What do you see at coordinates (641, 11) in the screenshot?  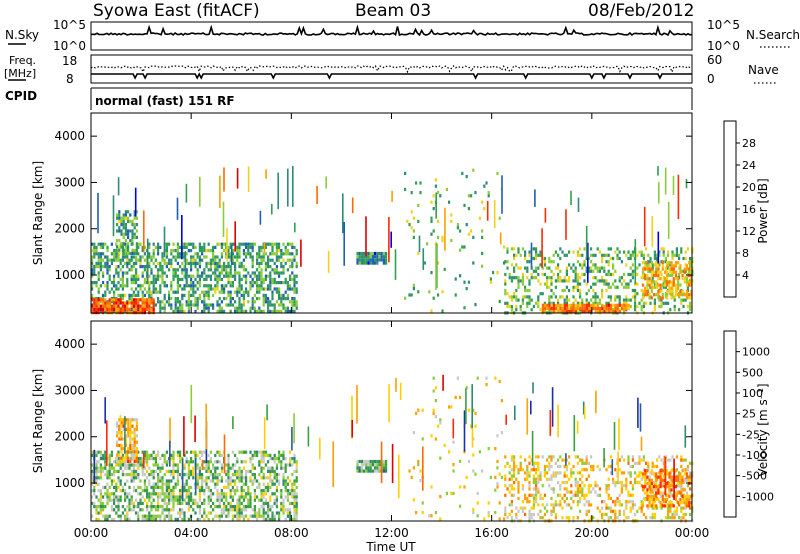 I see `date-title: 08/Feb/2012` at bounding box center [641, 11].